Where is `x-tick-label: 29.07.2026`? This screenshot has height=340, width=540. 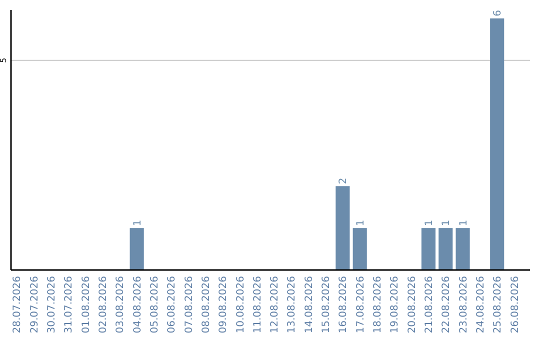
x-tick-label: 29.07.2026 is located at coordinates (34, 305).